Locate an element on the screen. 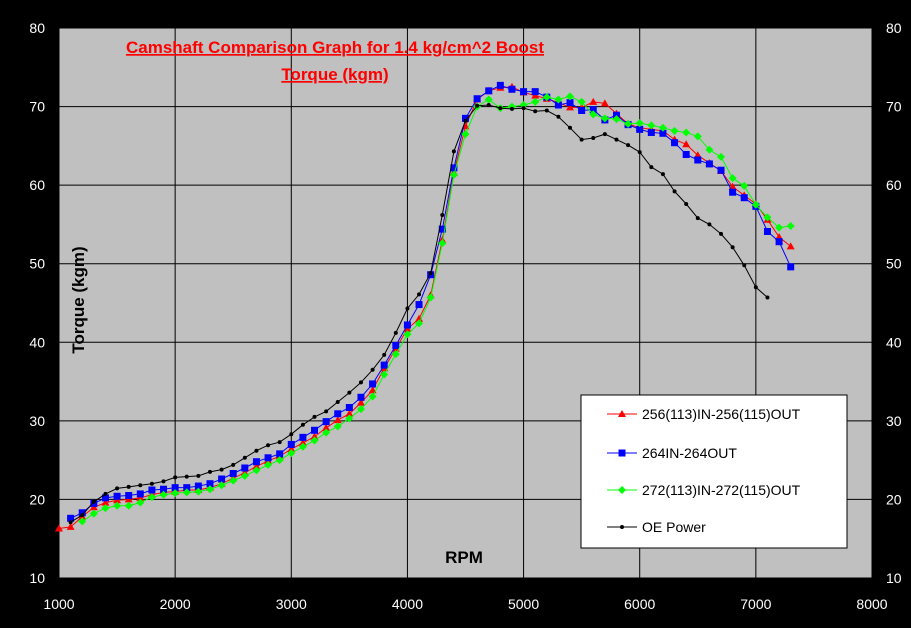 The width and height of the screenshot is (911, 628). y-tick-label-right: 70 is located at coordinates (894, 107).